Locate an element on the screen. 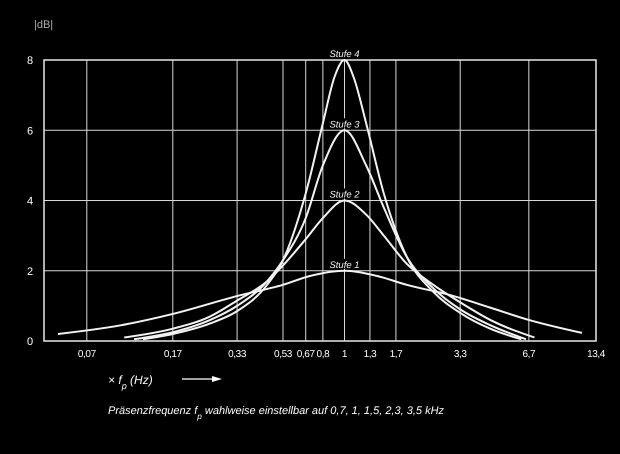 The width and height of the screenshot is (620, 454). y-tick-label: 0 is located at coordinates (30, 342).